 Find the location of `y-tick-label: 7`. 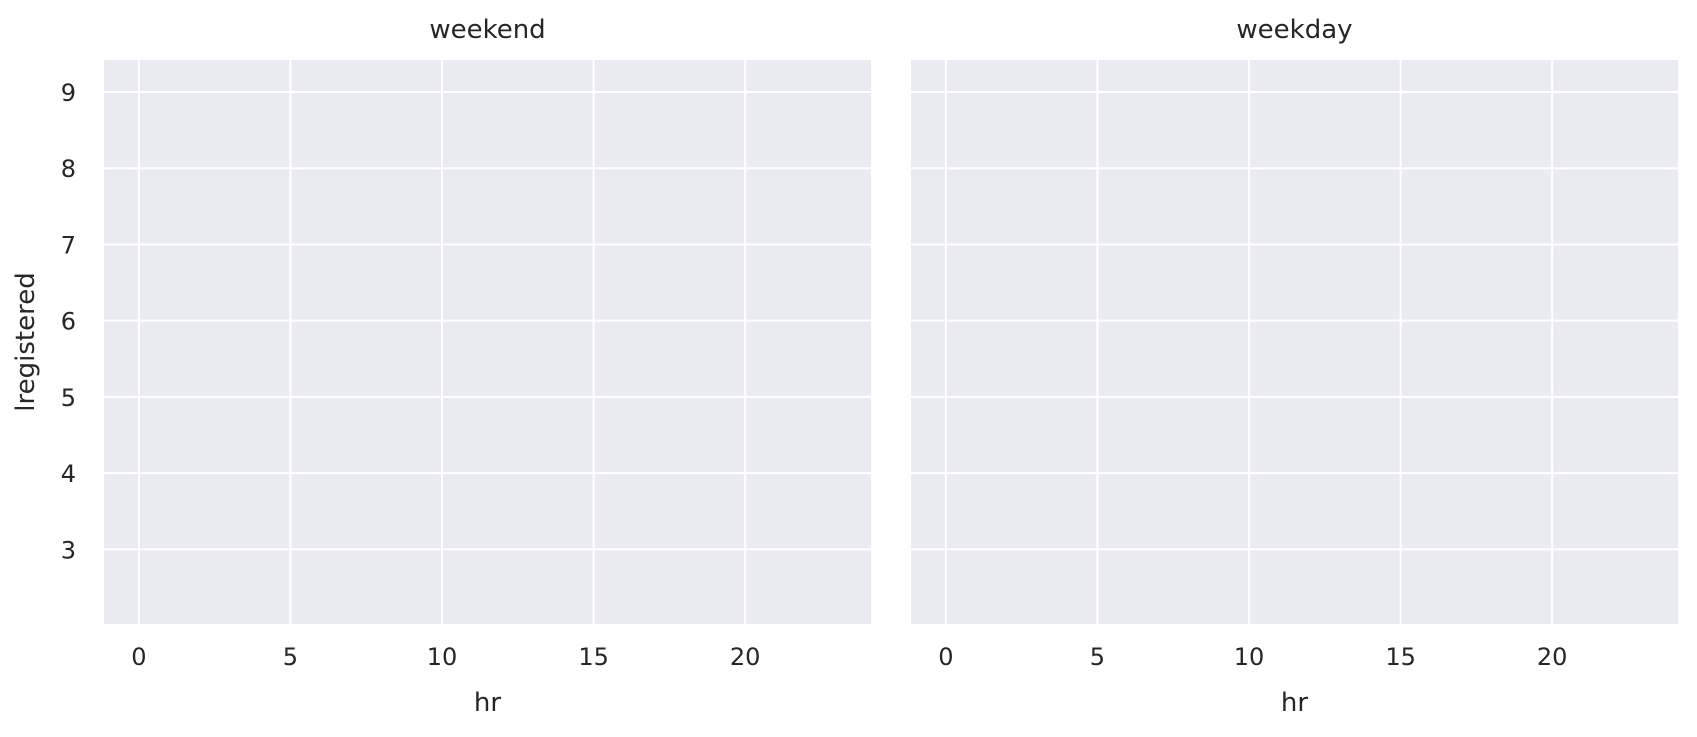

y-tick-label: 7 is located at coordinates (68, 245).